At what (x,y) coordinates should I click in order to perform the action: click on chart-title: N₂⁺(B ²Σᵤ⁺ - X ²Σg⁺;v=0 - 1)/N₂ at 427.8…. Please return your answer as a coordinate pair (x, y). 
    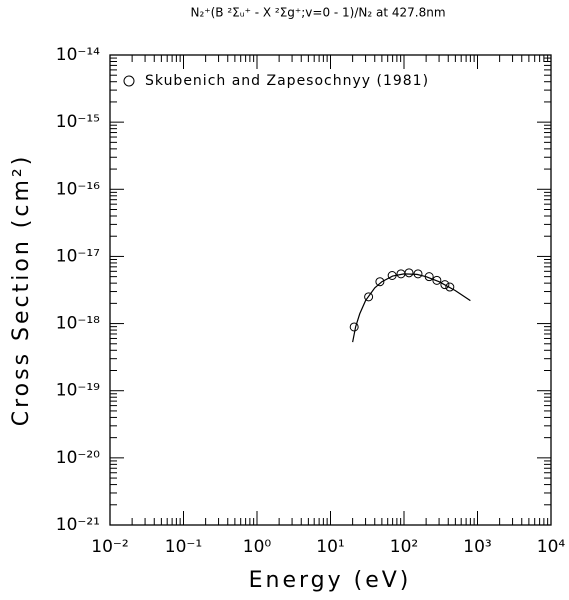
    Looking at the image, I should click on (317, 13).